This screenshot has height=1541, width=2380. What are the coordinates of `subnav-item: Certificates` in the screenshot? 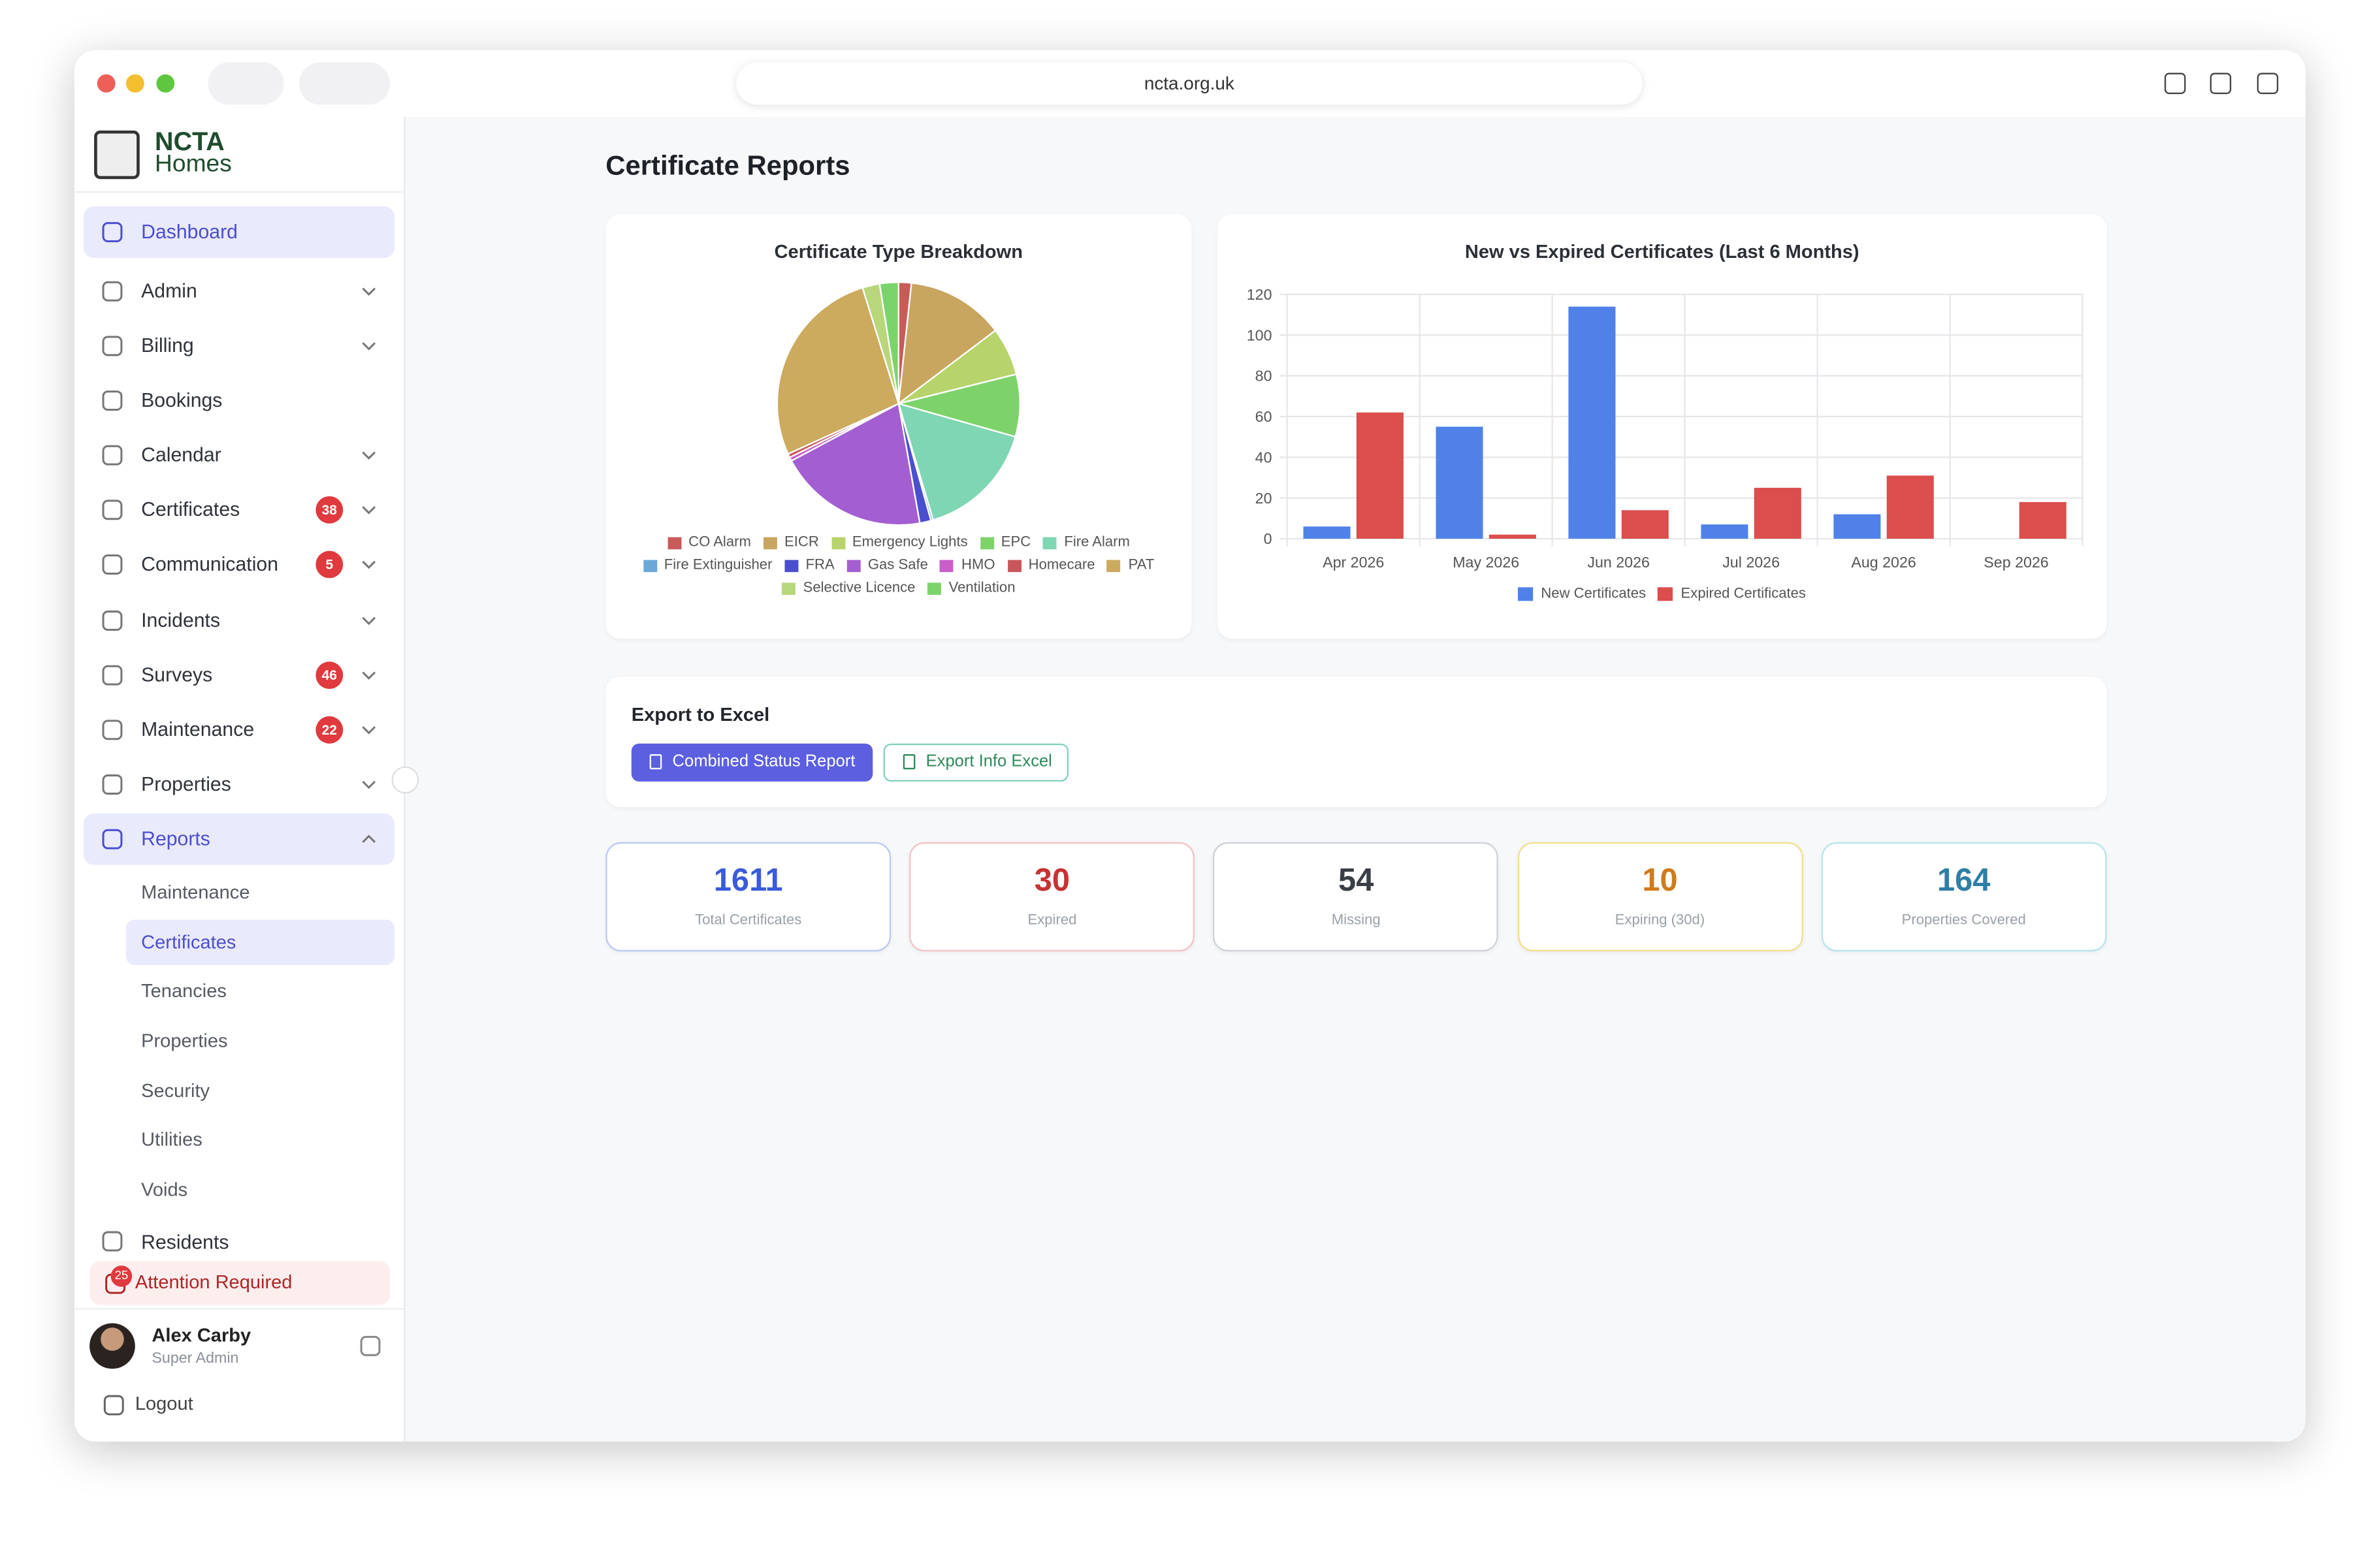 It's located at (260, 942).